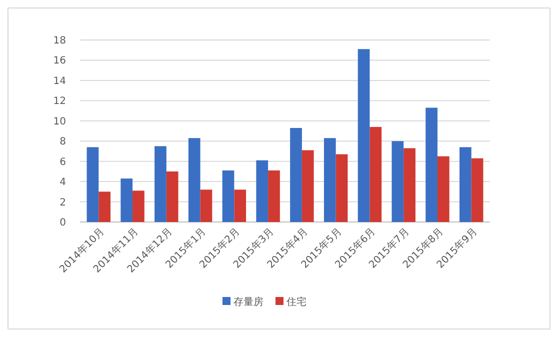  Describe the element at coordinates (63, 223) in the screenshot. I see `y-tick-label: 0` at that location.